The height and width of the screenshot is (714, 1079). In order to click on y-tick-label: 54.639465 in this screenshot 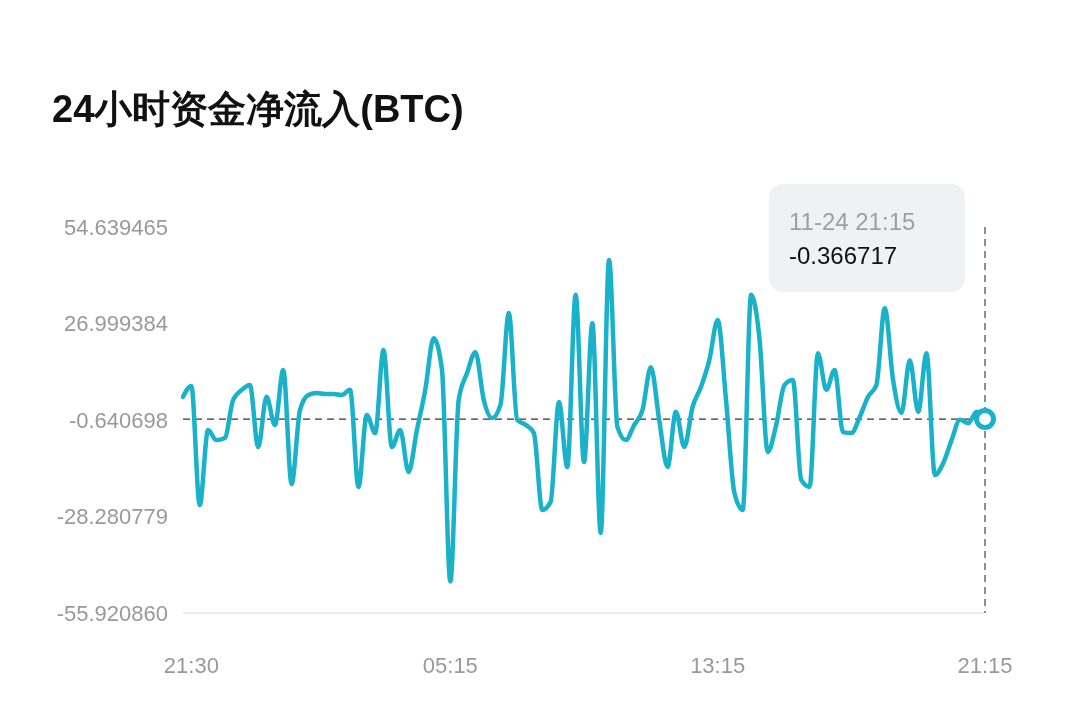, I will do `click(116, 227)`.